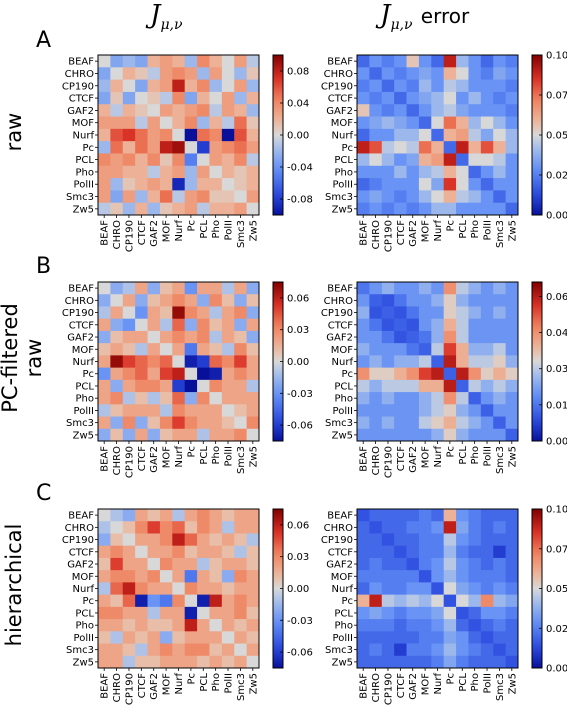 This screenshot has width=567, height=706. What do you see at coordinates (337, 86) in the screenshot?
I see `y-tick-label: CP190` at bounding box center [337, 86].